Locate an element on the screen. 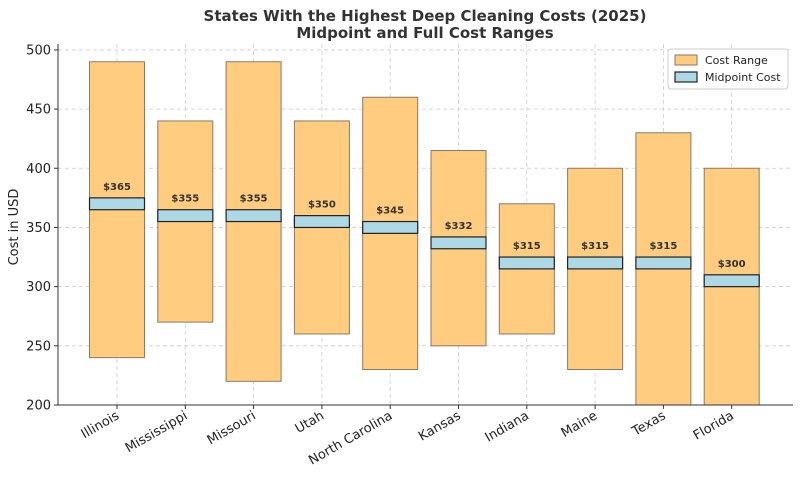  midpoint-value-label: $365 is located at coordinates (117, 187).